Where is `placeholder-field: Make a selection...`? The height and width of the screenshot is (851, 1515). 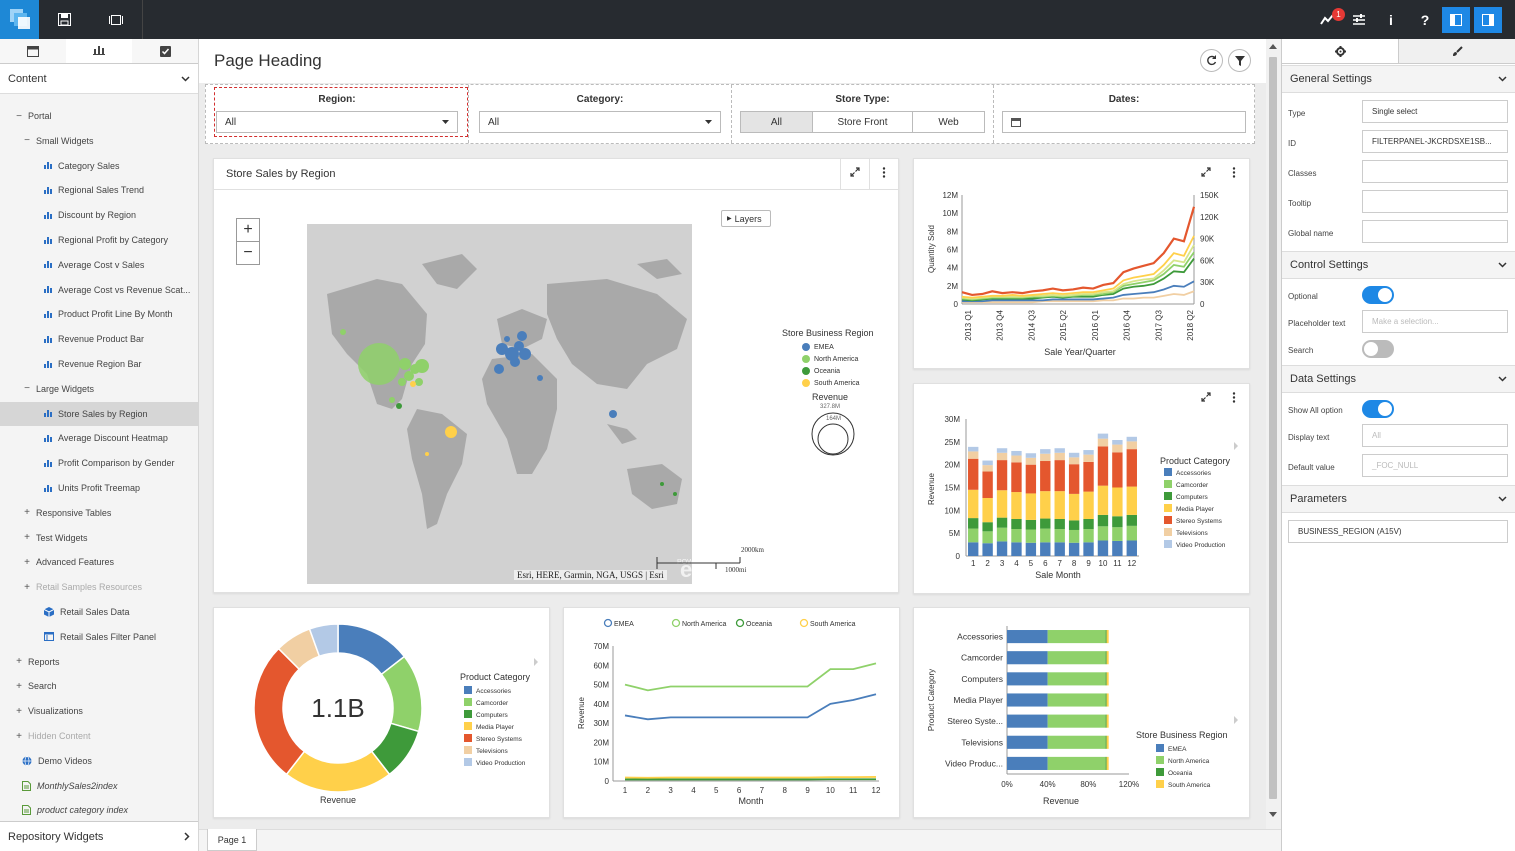 placeholder-field: Make a selection... is located at coordinates (1435, 321).